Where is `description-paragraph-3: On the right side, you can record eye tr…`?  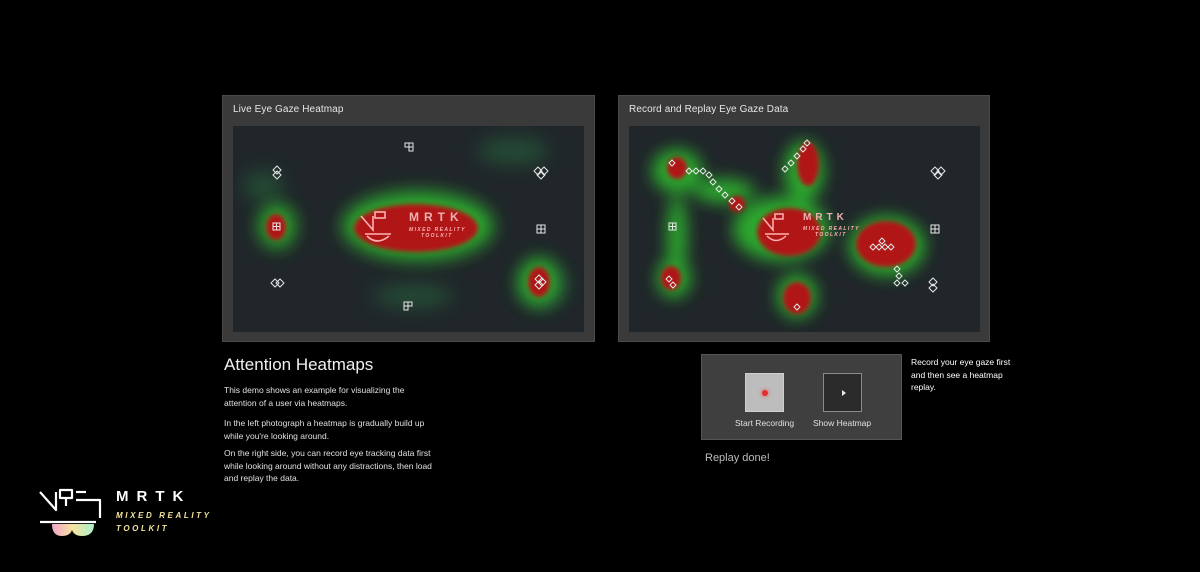 description-paragraph-3: On the right side, you can record eye tr… is located at coordinates (328, 465).